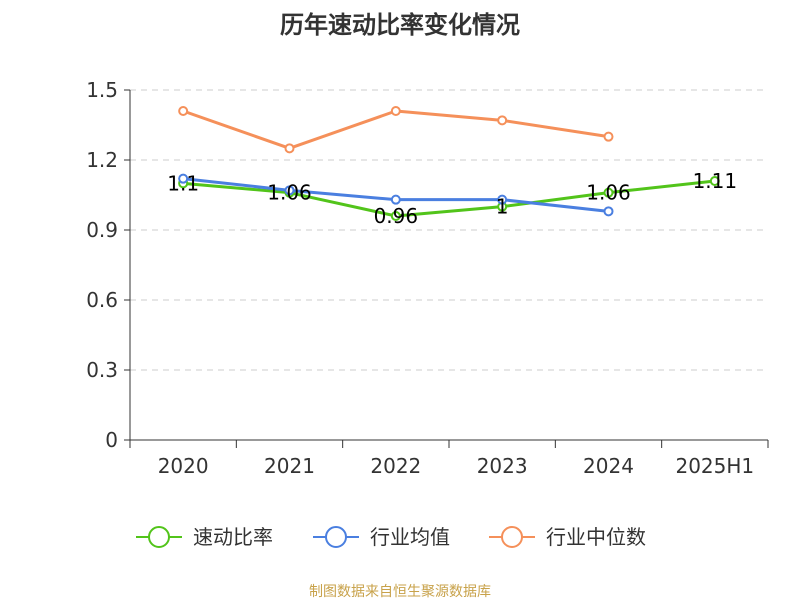 This screenshot has width=800, height=600. I want to click on data-label: 1, so click(502, 207).